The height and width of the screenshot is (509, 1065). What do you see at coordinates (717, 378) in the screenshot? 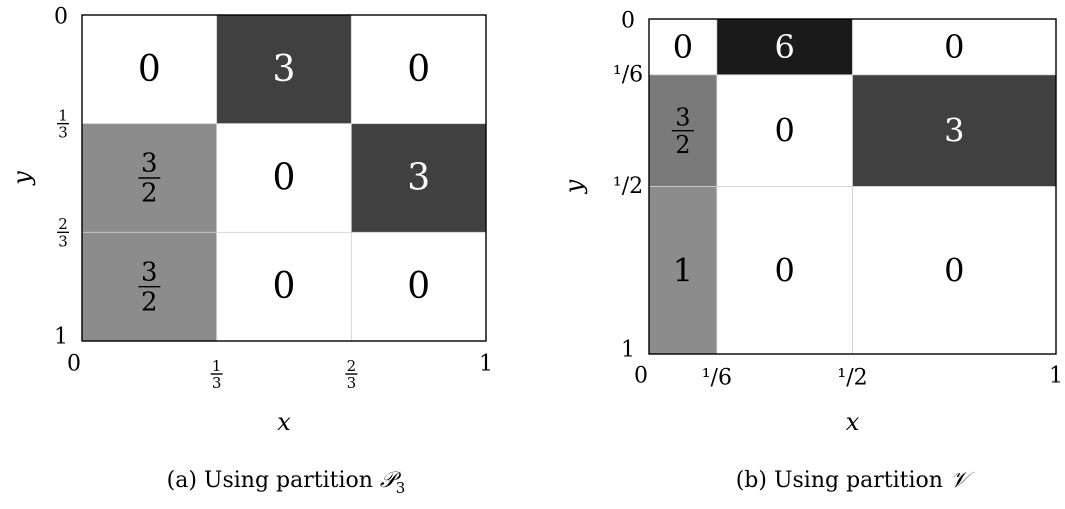
I see `x-tick-label: ¹/6` at bounding box center [717, 378].